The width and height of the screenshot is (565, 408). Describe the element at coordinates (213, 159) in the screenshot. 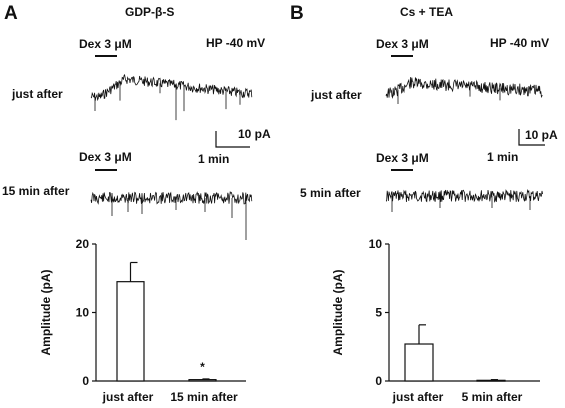

I see `panel-a-scale-x: 1 min` at that location.